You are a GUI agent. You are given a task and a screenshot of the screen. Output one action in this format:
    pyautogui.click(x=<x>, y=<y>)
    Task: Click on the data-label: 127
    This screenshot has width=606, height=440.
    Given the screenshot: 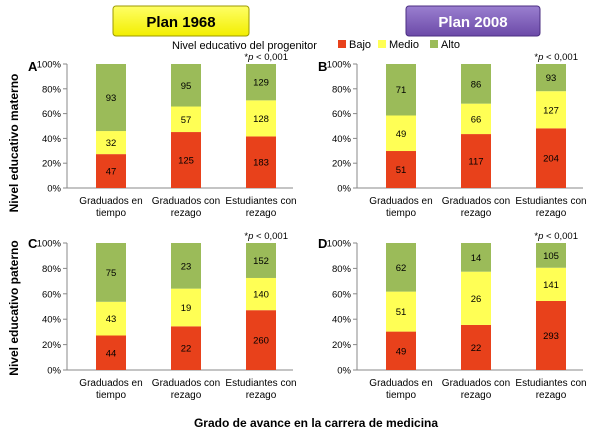 What is the action you would take?
    pyautogui.click(x=551, y=110)
    